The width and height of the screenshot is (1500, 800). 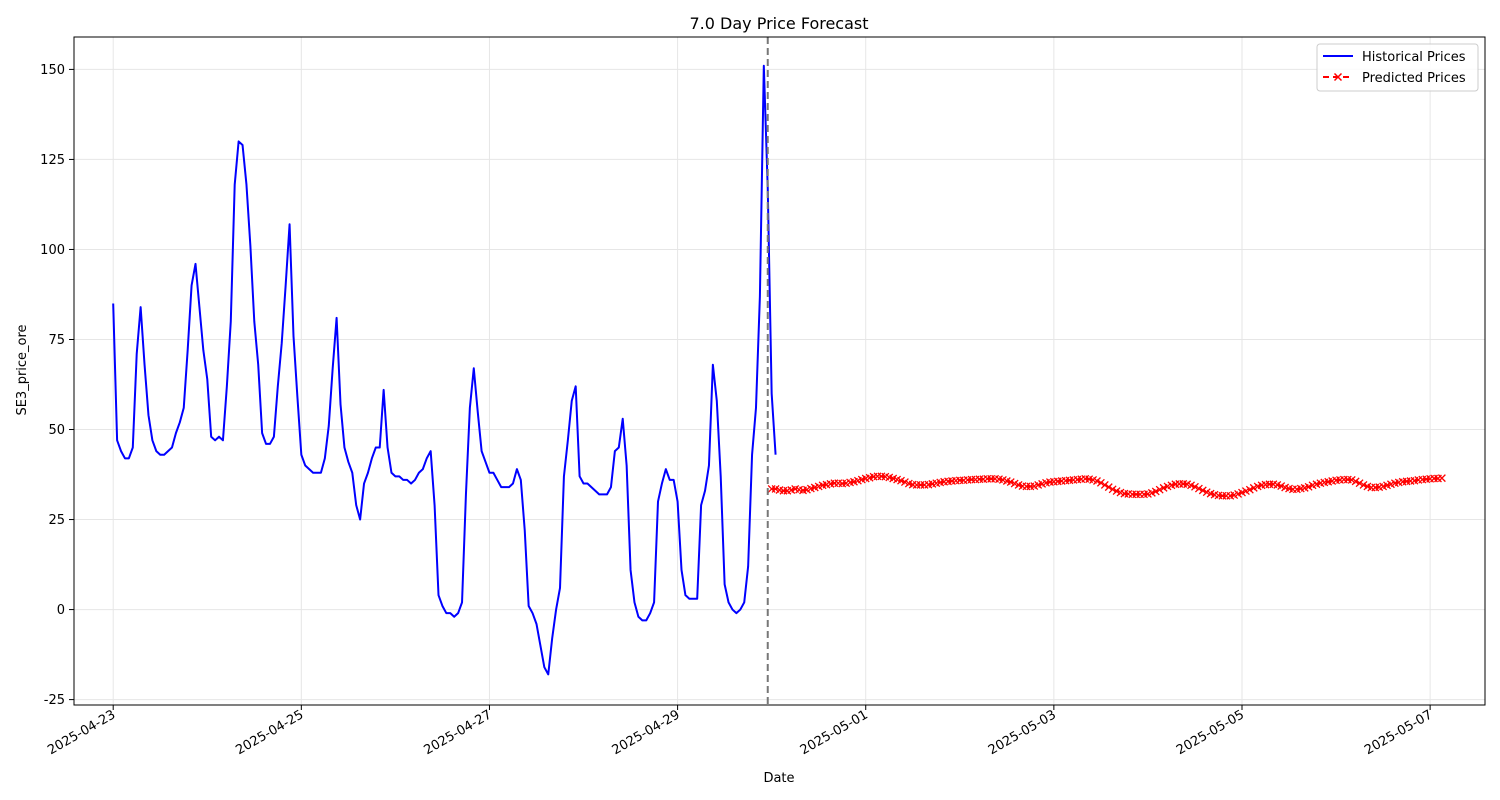 I want to click on x-tick-label: 2025-04-23, so click(x=81, y=732).